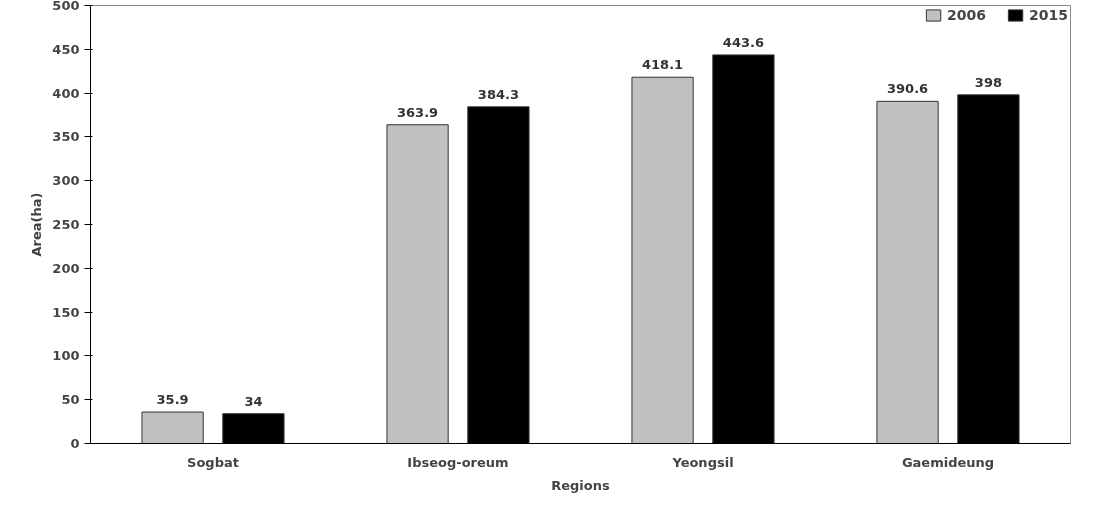  Describe the element at coordinates (581, 485) in the screenshot. I see `x-axis-title: Regions` at that location.